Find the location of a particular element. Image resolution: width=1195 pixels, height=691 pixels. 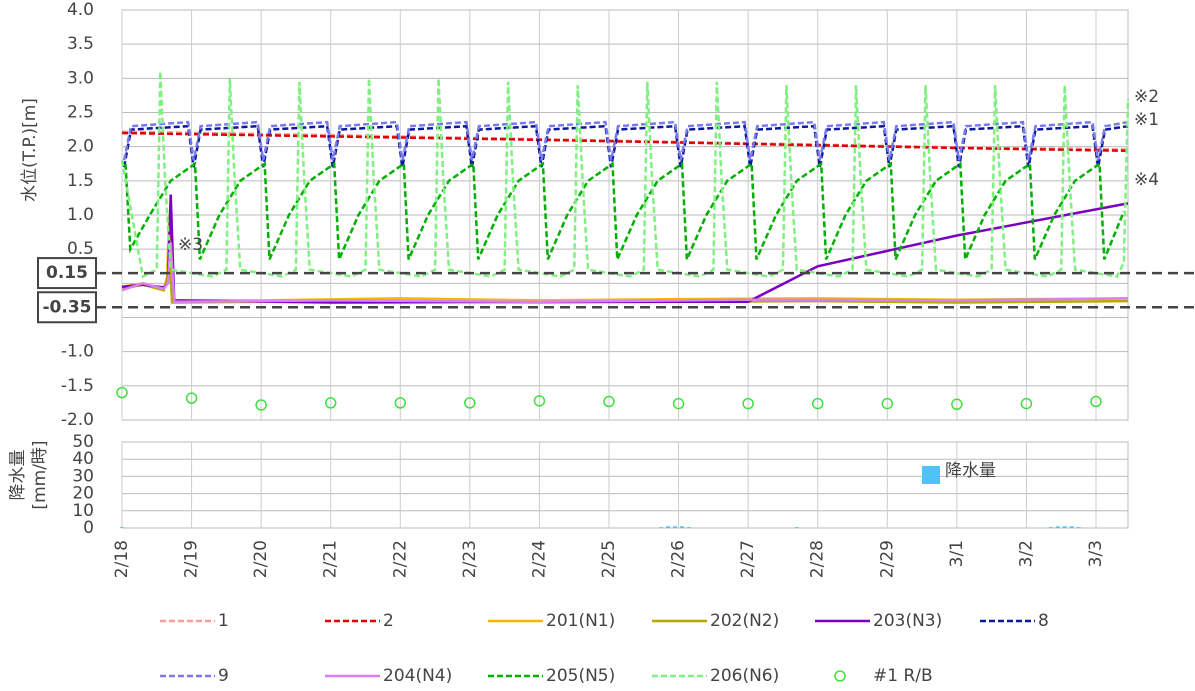

x-tick-label: 2/26 is located at coordinates (679, 559).